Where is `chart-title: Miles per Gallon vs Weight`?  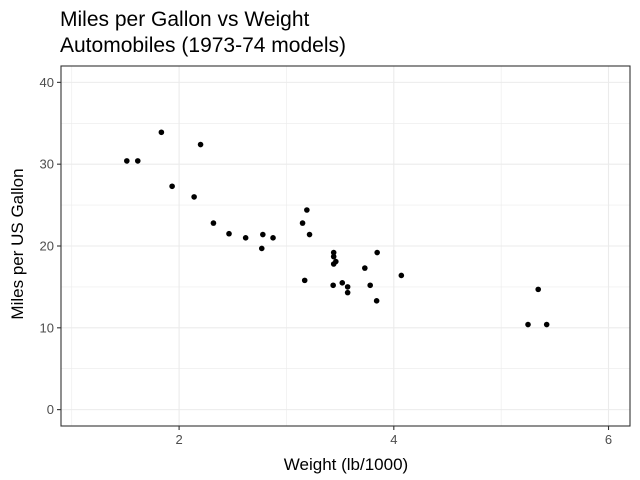
chart-title: Miles per Gallon vs Weight is located at coordinates (185, 19).